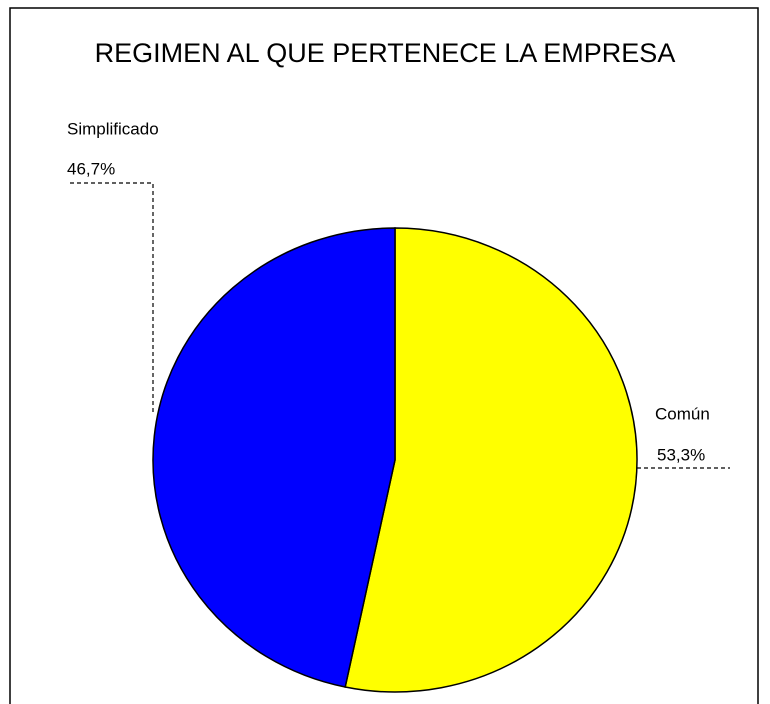  Describe the element at coordinates (113, 128) in the screenshot. I see `slice-label: Simplificado` at that location.